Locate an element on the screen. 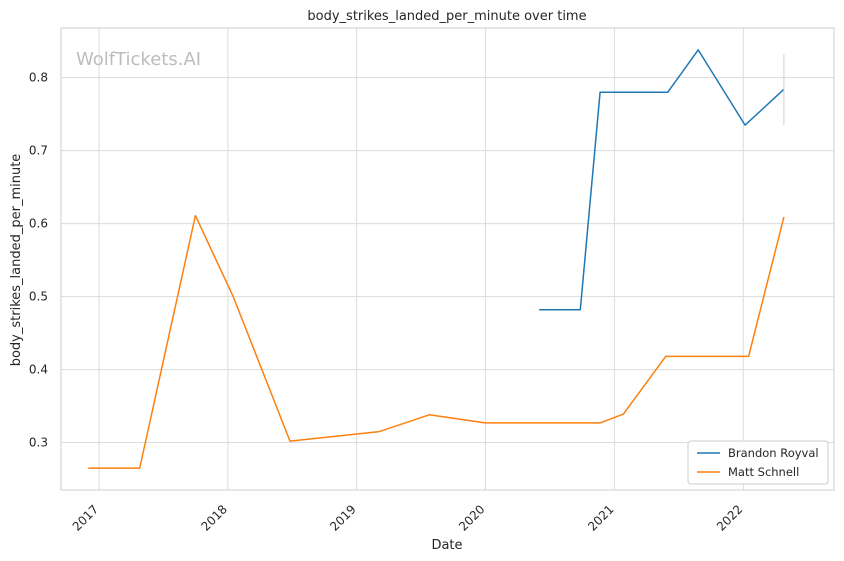 Image resolution: width=844 pixels, height=561 pixels. chart-title: body_strikes_landed_per_minute over time is located at coordinates (446, 16).